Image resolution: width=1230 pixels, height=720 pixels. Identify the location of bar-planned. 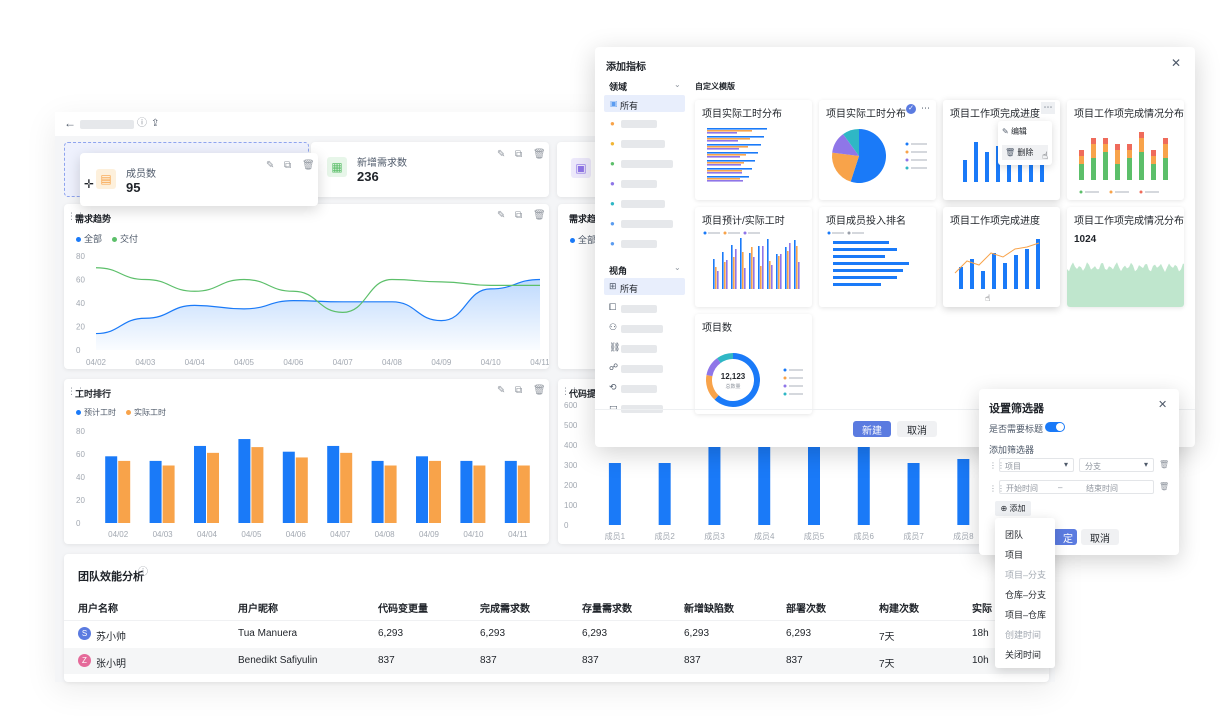
(377, 491).